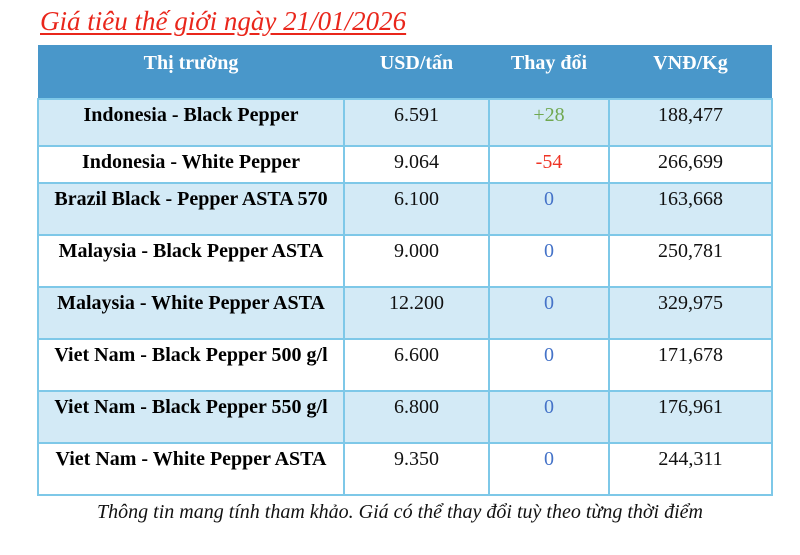 Image resolution: width=800 pixels, height=555 pixels. What do you see at coordinates (690, 122) in the screenshot?
I see `vnd-cell: 188,477` at bounding box center [690, 122].